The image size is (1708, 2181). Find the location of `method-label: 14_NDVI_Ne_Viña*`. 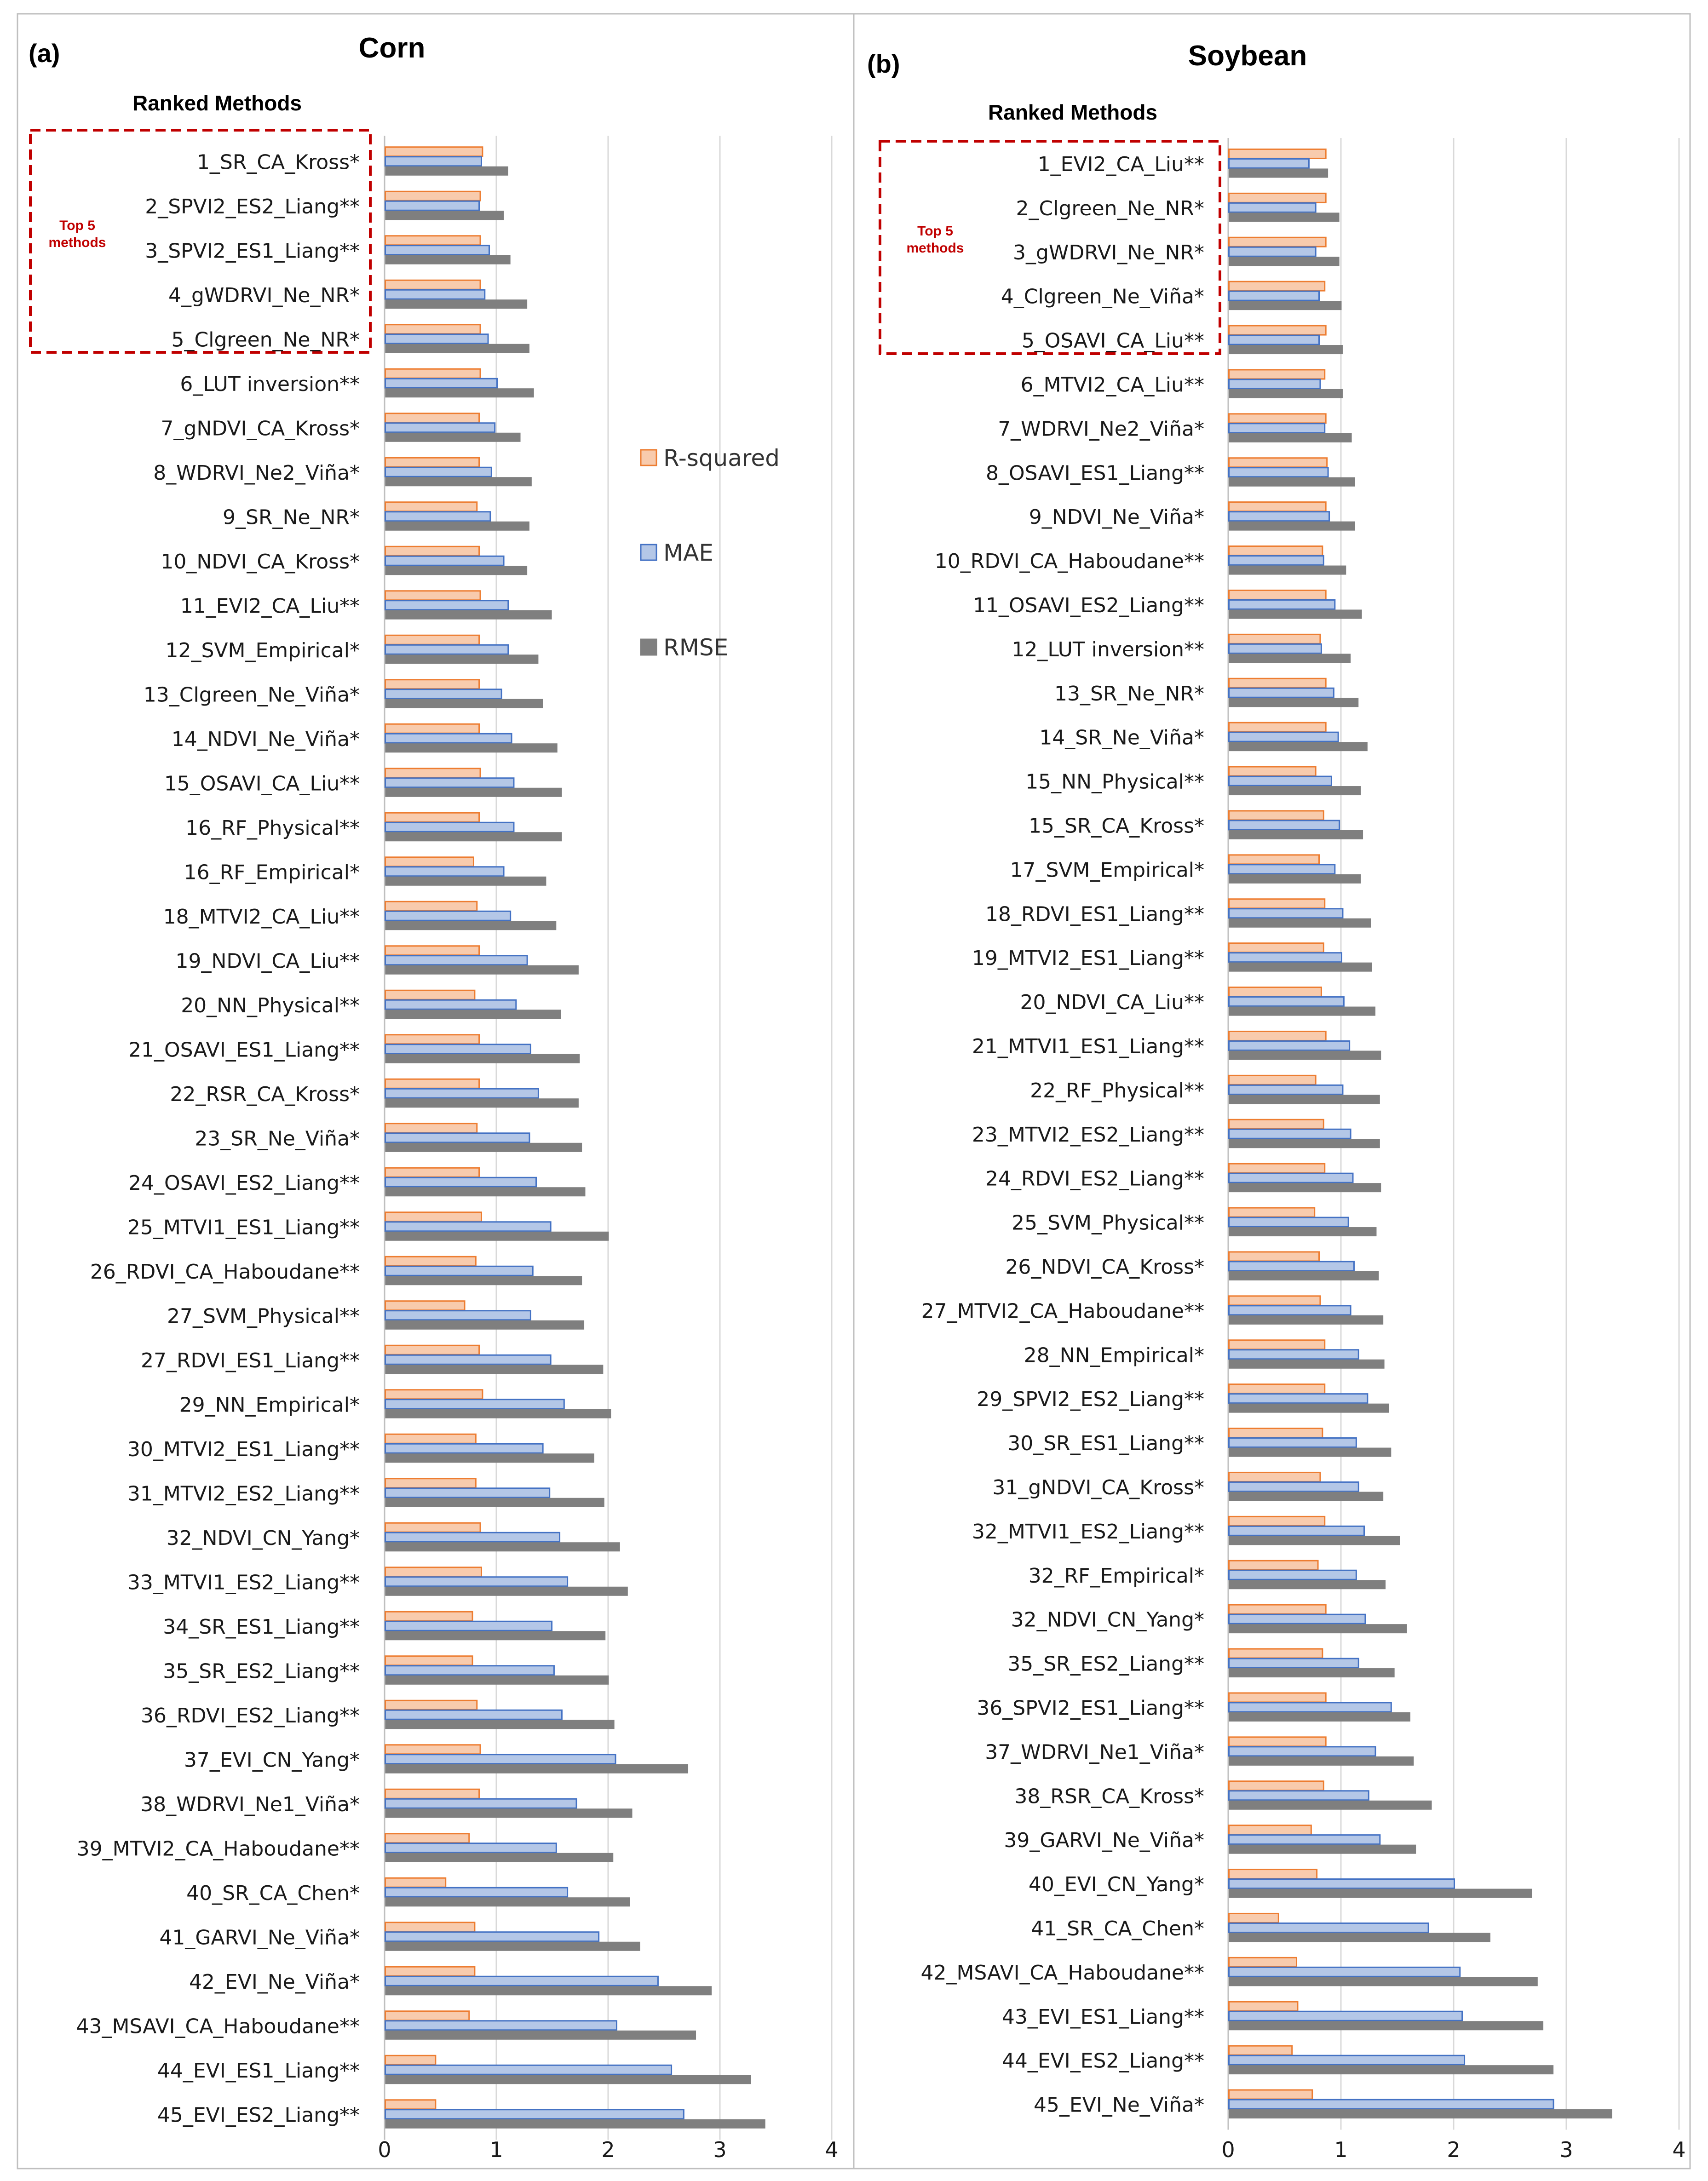

method-label: 14_NDVI_Ne_Viña* is located at coordinates (266, 739).